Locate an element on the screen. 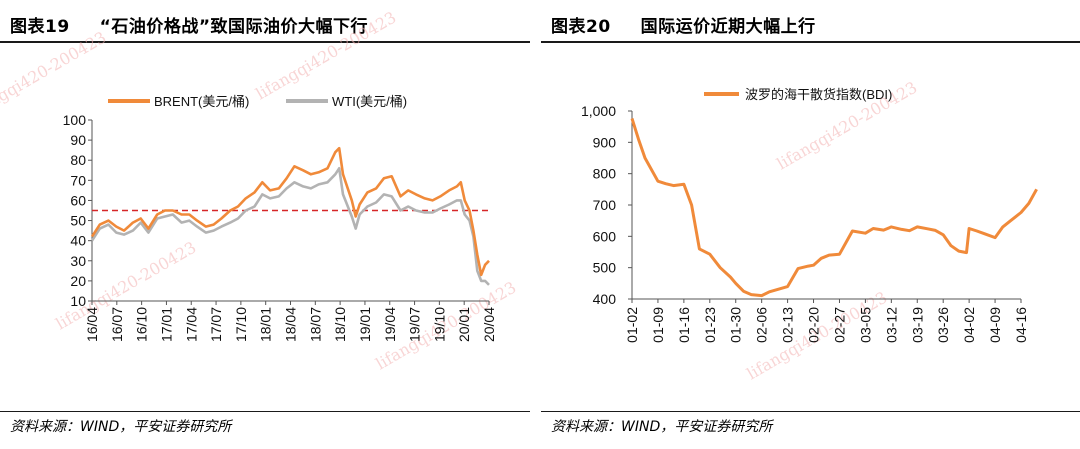 Image resolution: width=1080 pixels, height=449 pixels. x-tick-label: 01-23 is located at coordinates (710, 325).